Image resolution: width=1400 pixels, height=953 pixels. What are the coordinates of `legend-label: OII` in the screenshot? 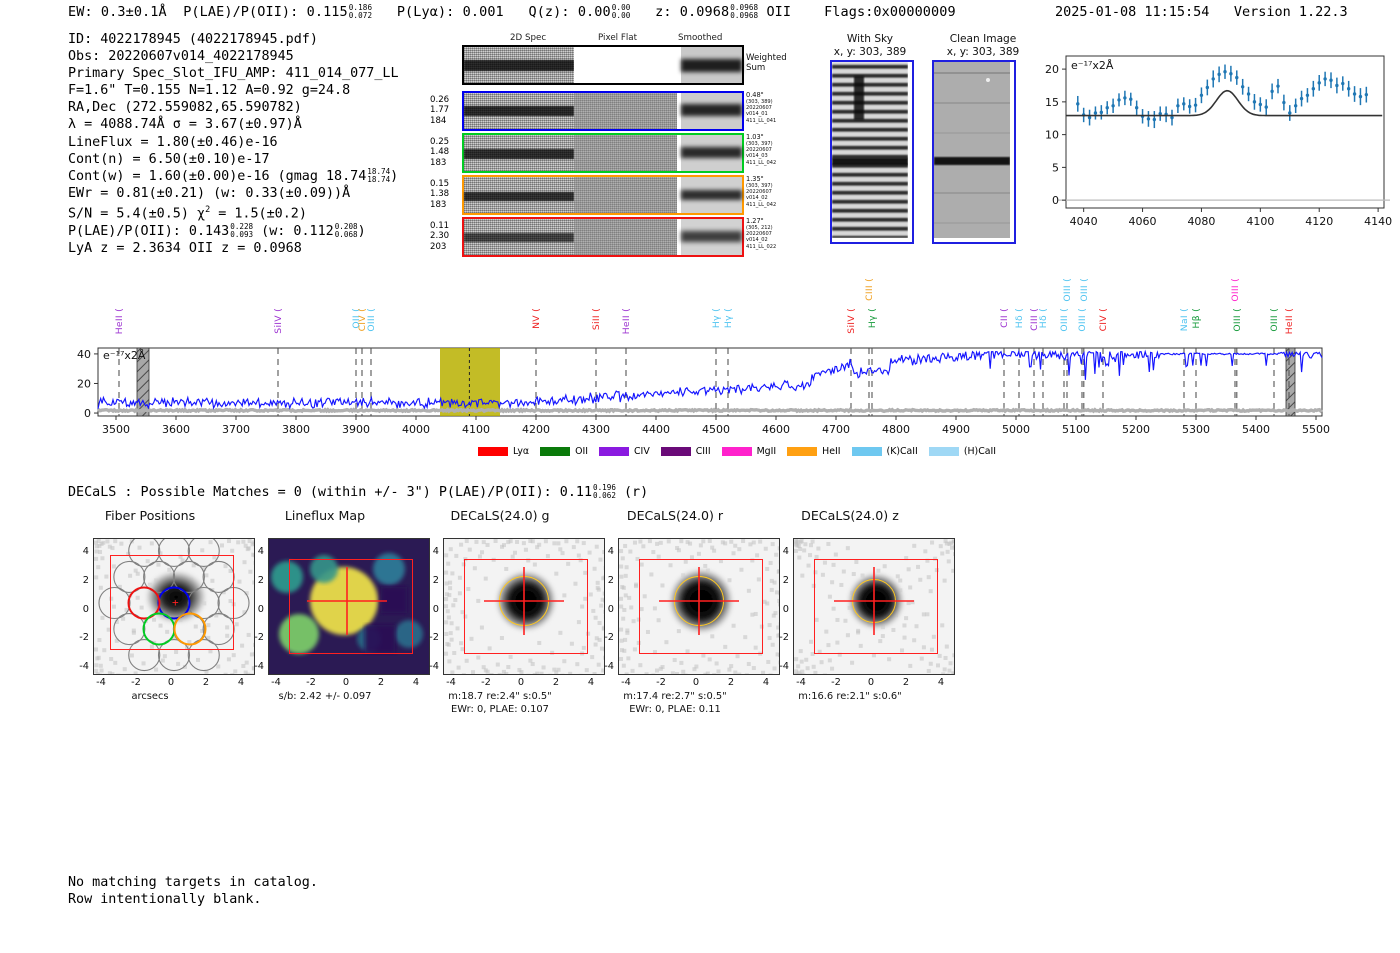 It's located at (582, 451).